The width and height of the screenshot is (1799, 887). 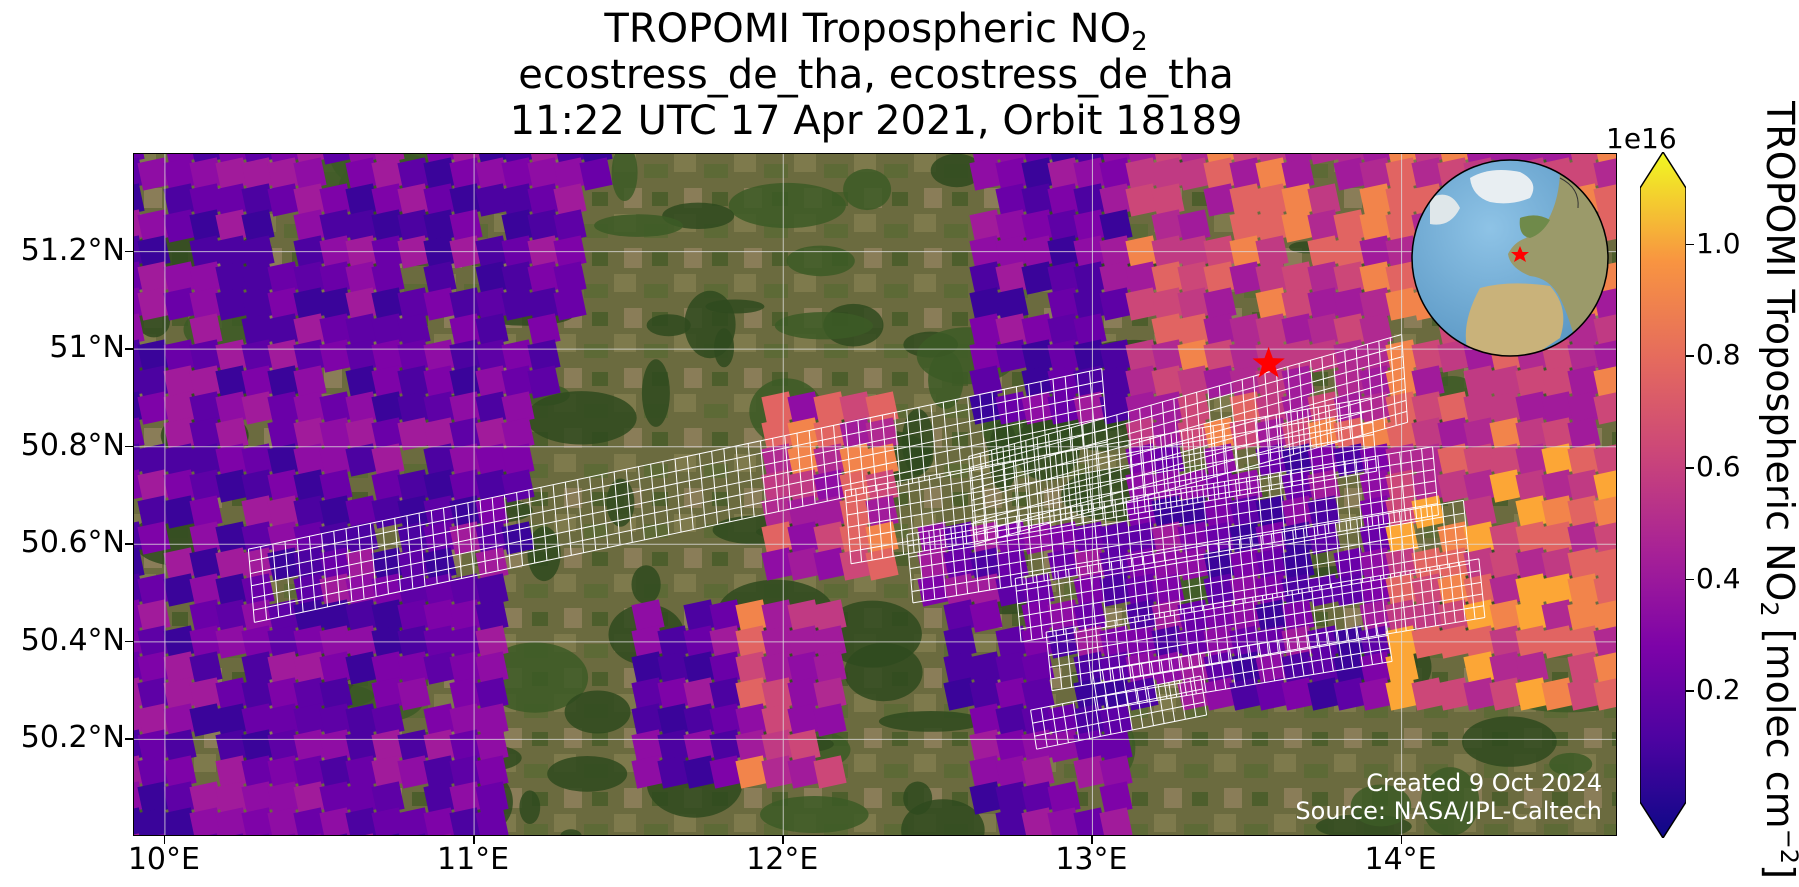 What do you see at coordinates (129, 251) in the screenshot?
I see `lat-tick-mark` at bounding box center [129, 251].